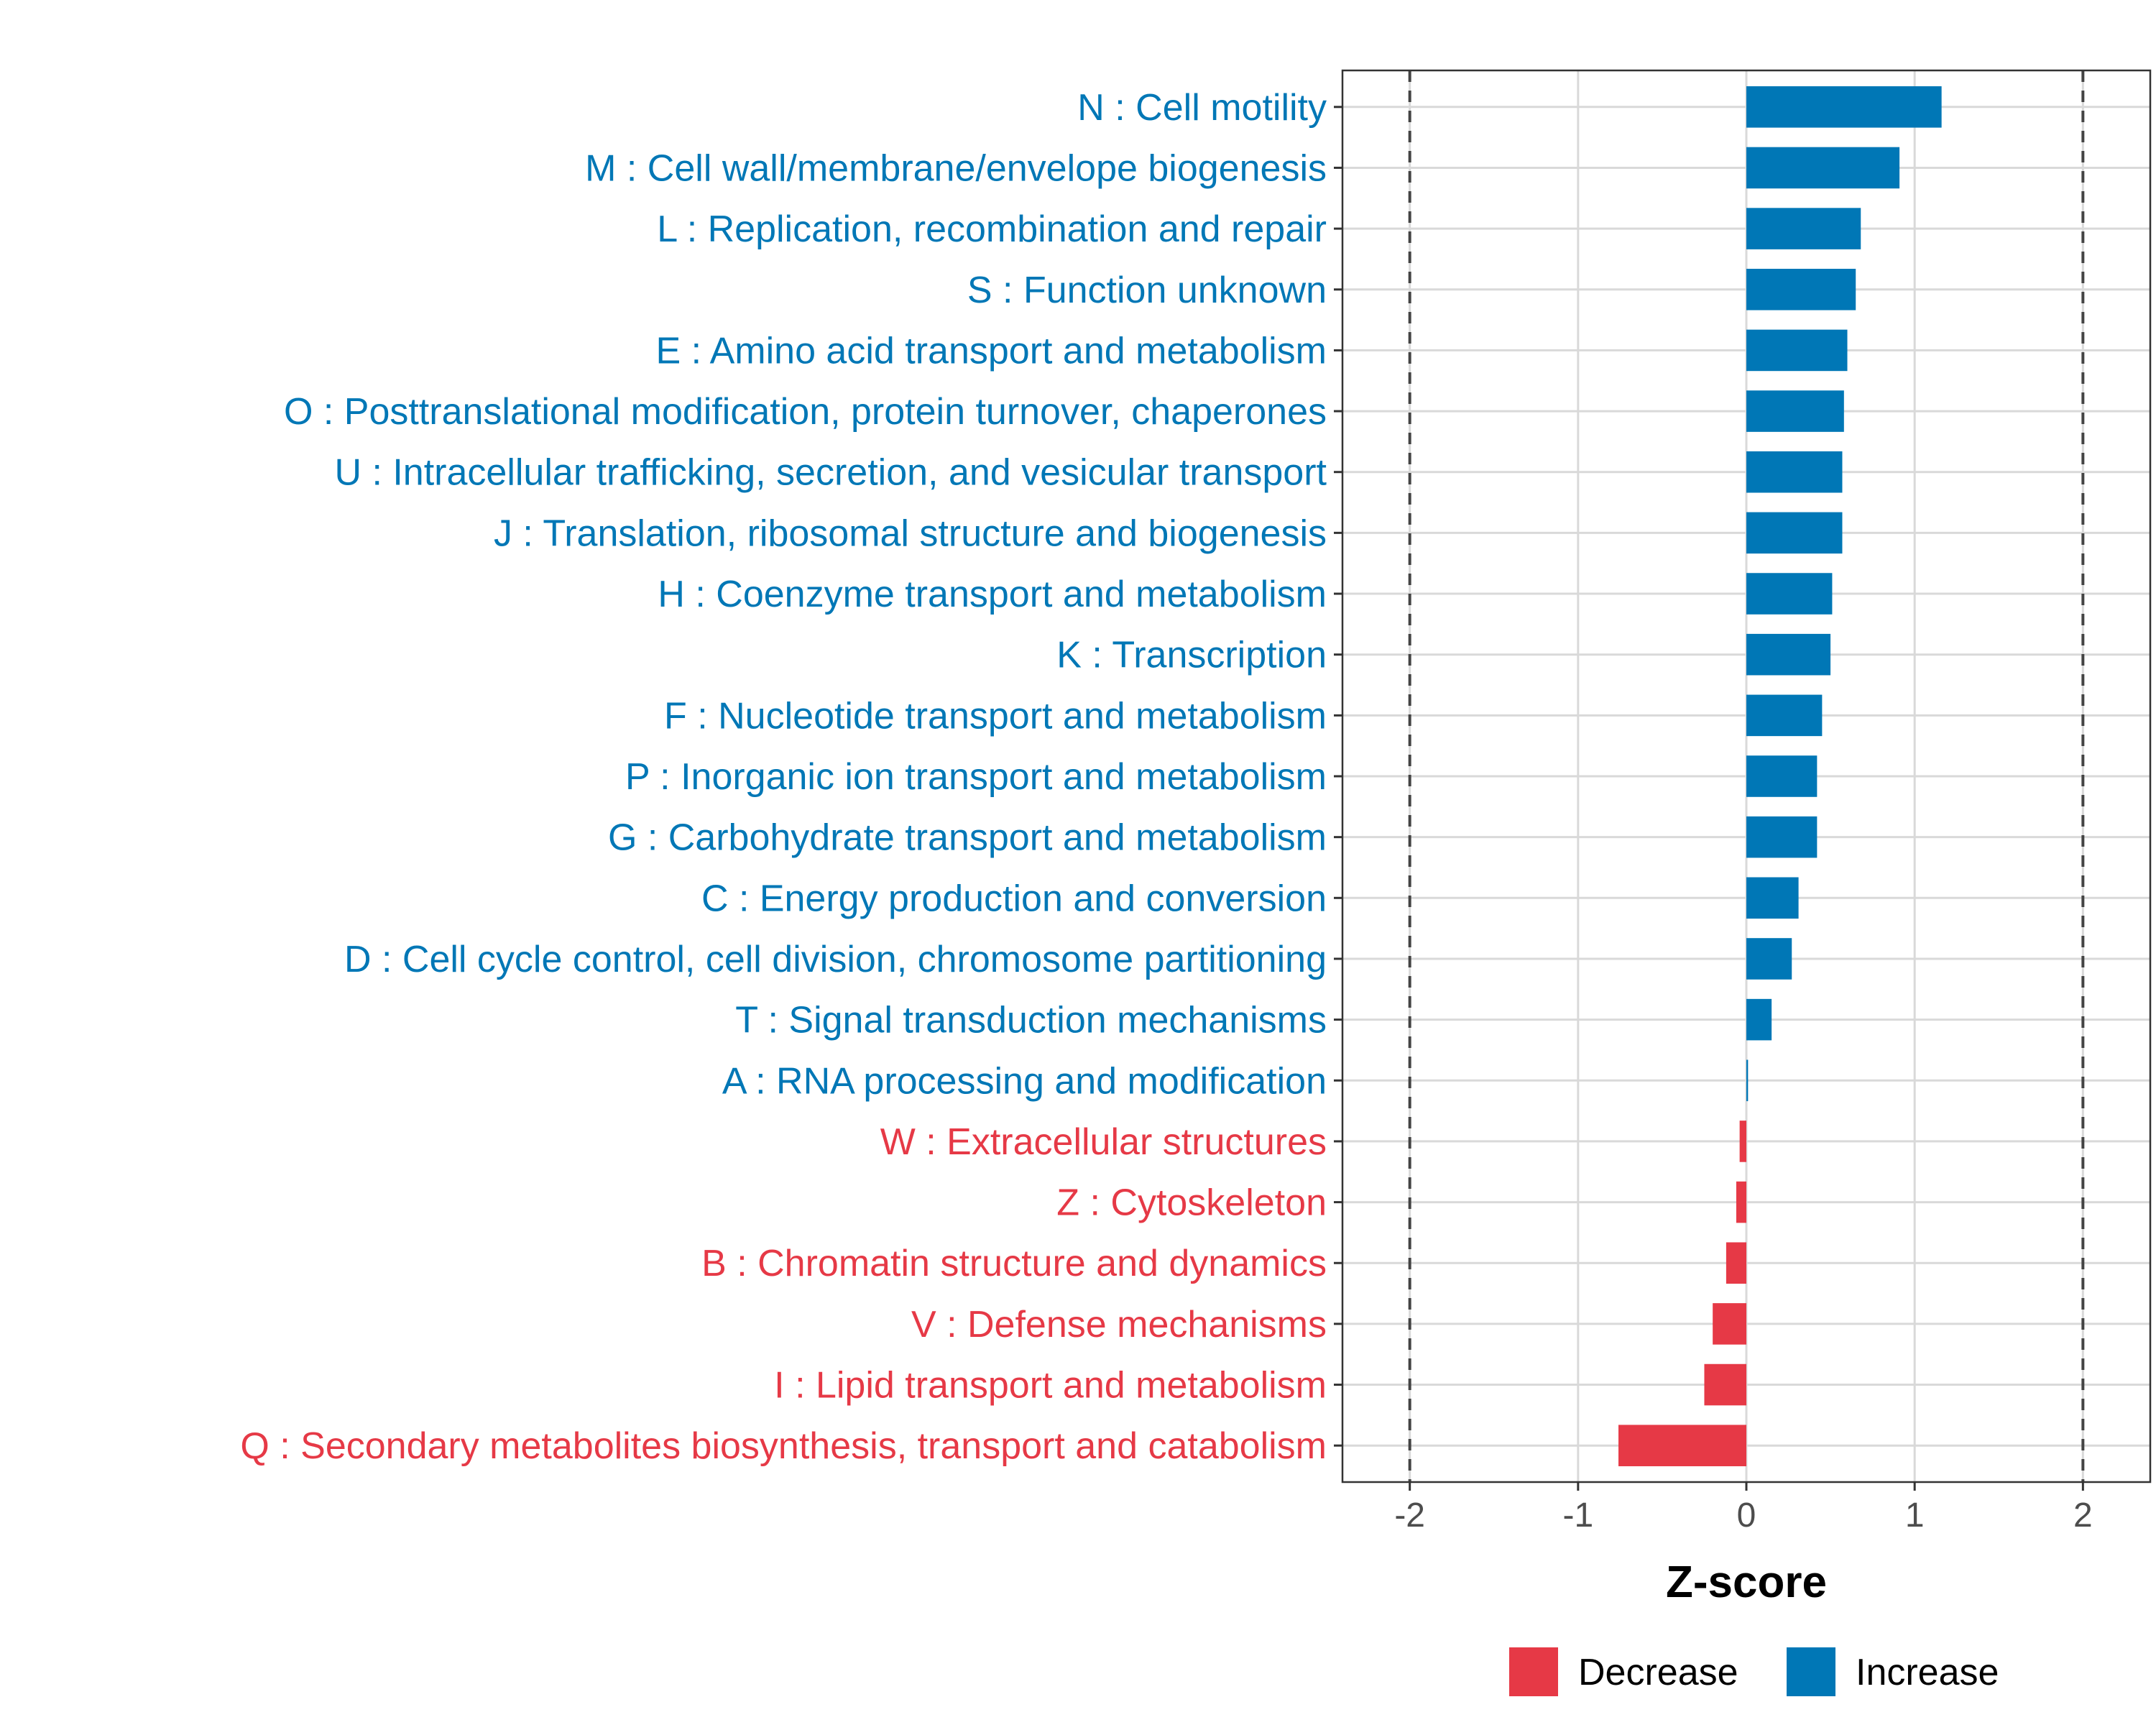 Image resolution: width=2156 pixels, height=1725 pixels. Describe the element at coordinates (1746, 1582) in the screenshot. I see `x-axis-title: Z-score` at that location.